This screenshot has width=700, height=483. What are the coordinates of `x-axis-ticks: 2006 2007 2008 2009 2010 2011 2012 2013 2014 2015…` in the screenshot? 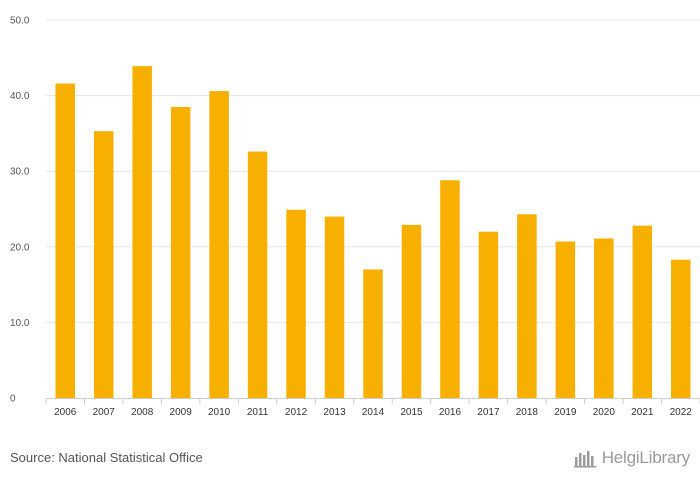 It's located at (373, 412).